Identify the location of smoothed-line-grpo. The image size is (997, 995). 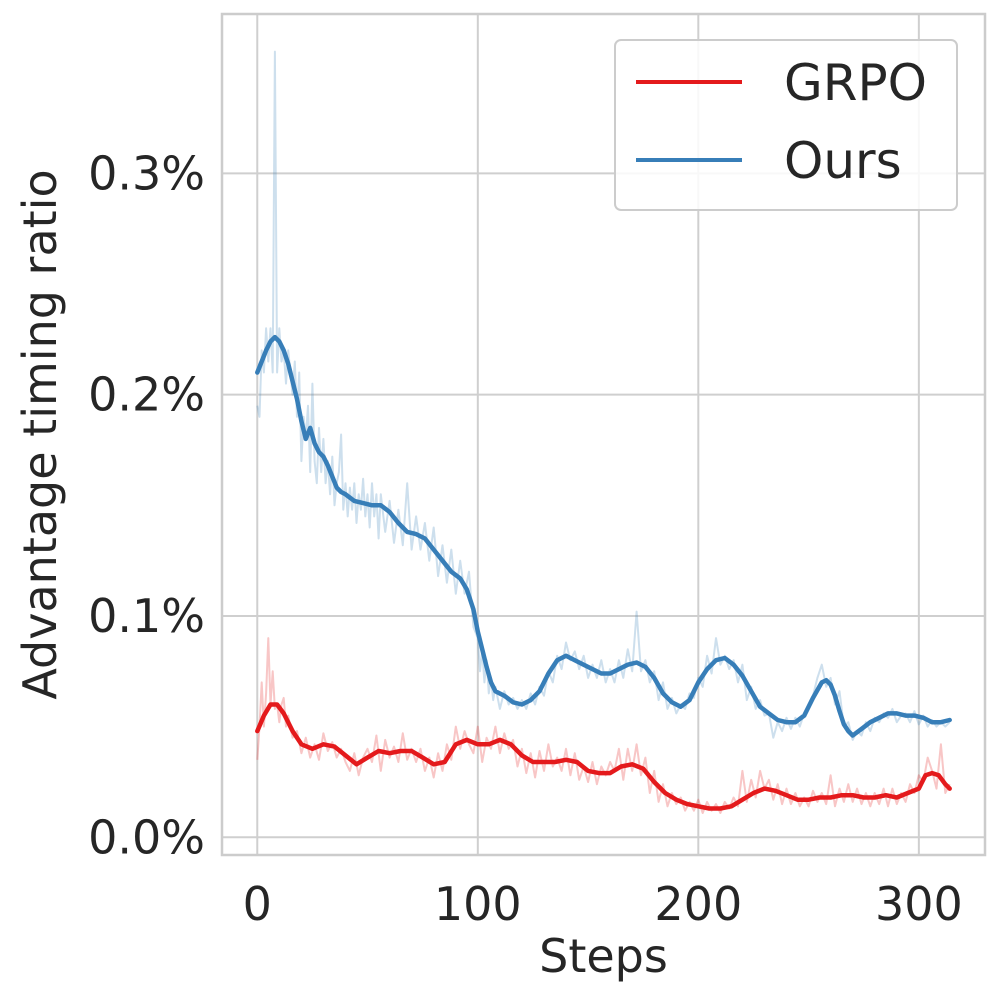
(603, 756).